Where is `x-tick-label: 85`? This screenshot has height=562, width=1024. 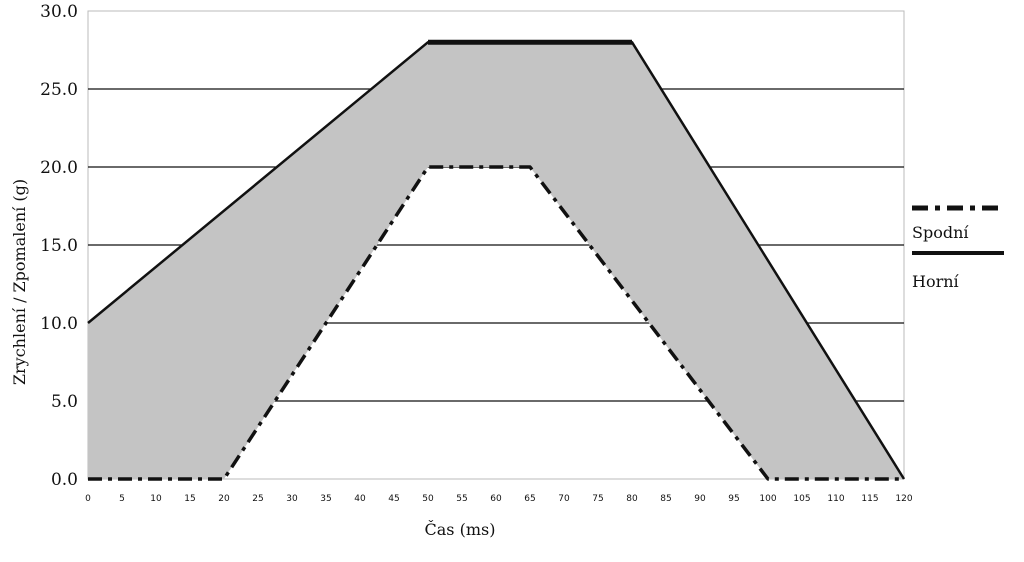
x-tick-label: 85 is located at coordinates (665, 499).